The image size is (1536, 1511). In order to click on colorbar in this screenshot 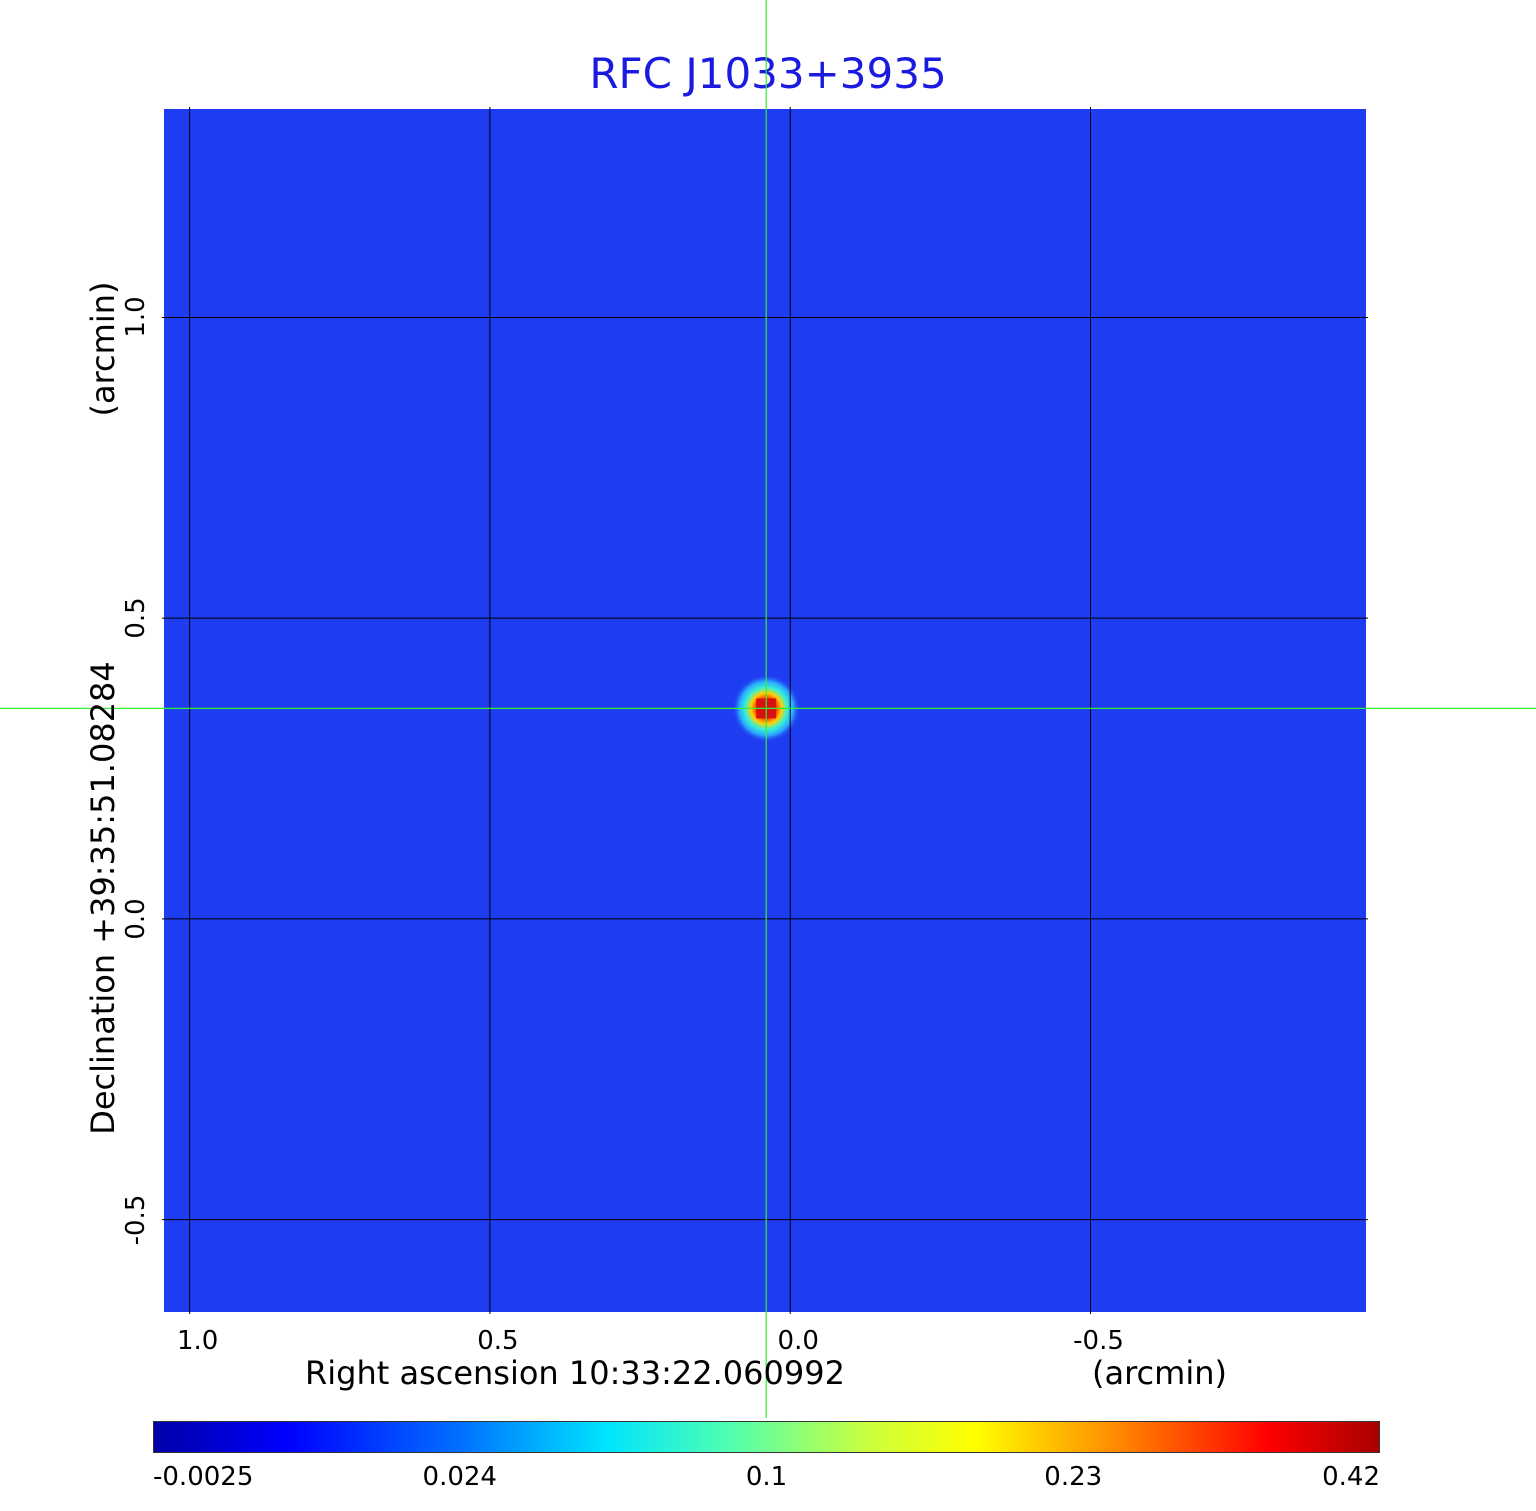, I will do `click(766, 1437)`.